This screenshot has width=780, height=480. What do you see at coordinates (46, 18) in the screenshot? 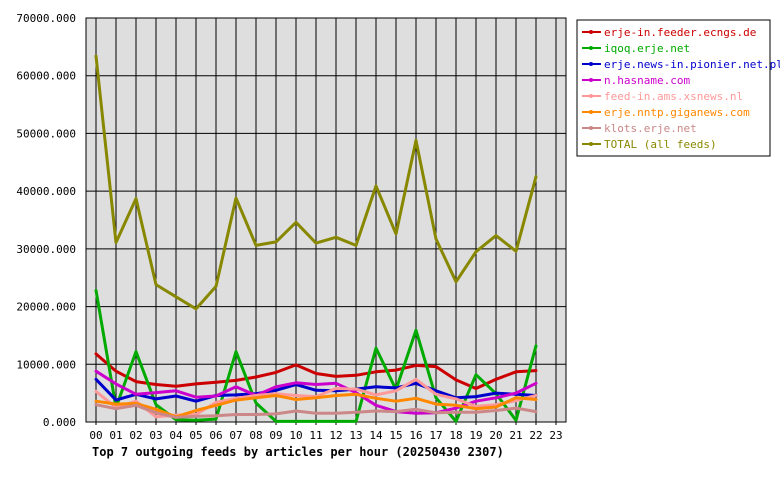
I see `y-tick-label: 70000.000` at bounding box center [46, 18].